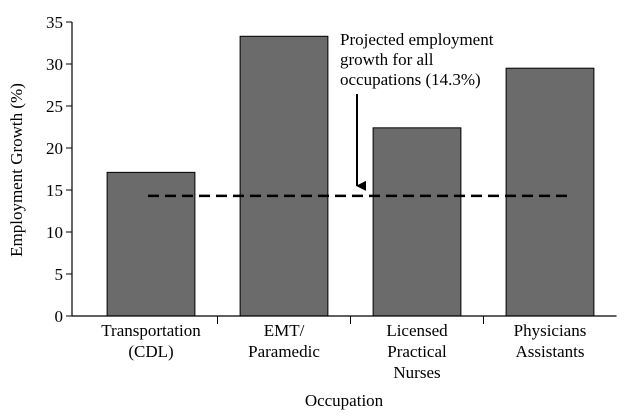 This screenshot has width=624, height=417. I want to click on x-tick-label: Nurses, so click(416, 372).